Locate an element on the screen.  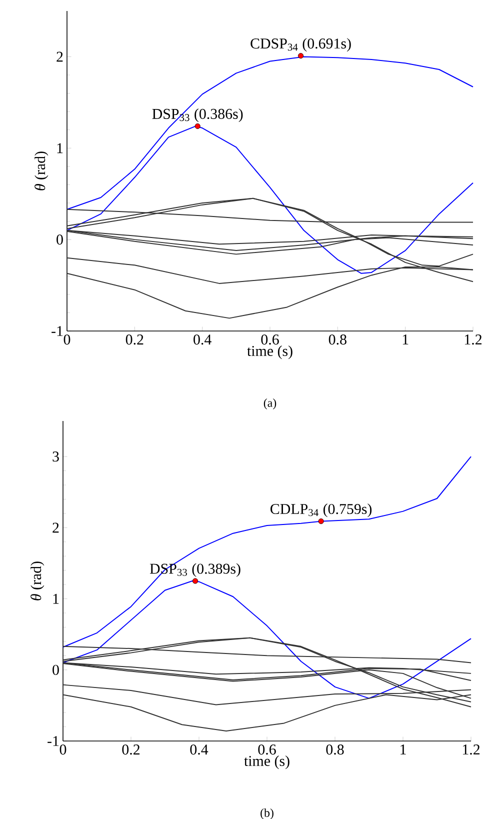
x-tick-label: 0 is located at coordinates (67, 339).